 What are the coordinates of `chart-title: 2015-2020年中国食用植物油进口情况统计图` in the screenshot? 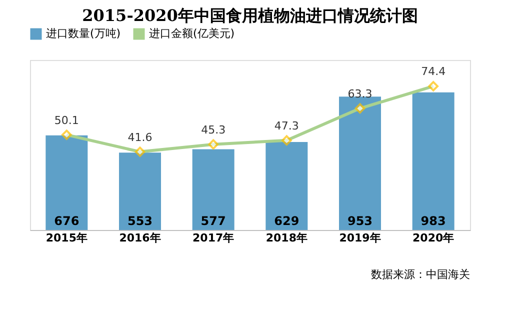 It's located at (250, 15).